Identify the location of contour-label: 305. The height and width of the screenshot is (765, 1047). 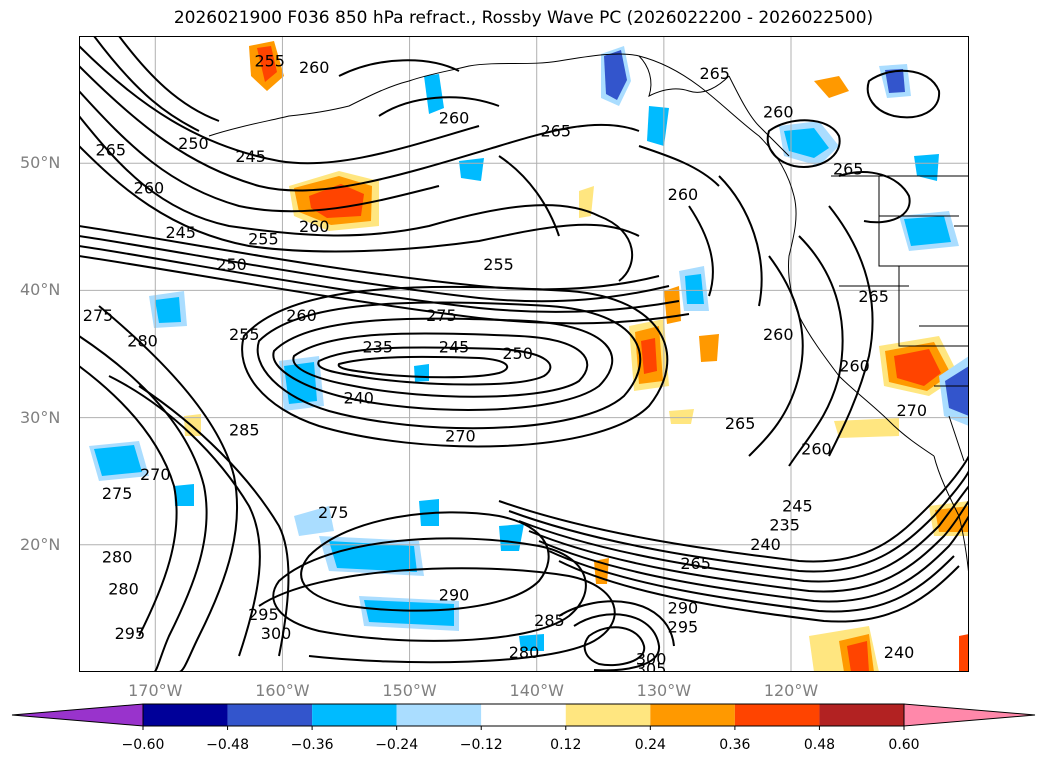
(651, 665).